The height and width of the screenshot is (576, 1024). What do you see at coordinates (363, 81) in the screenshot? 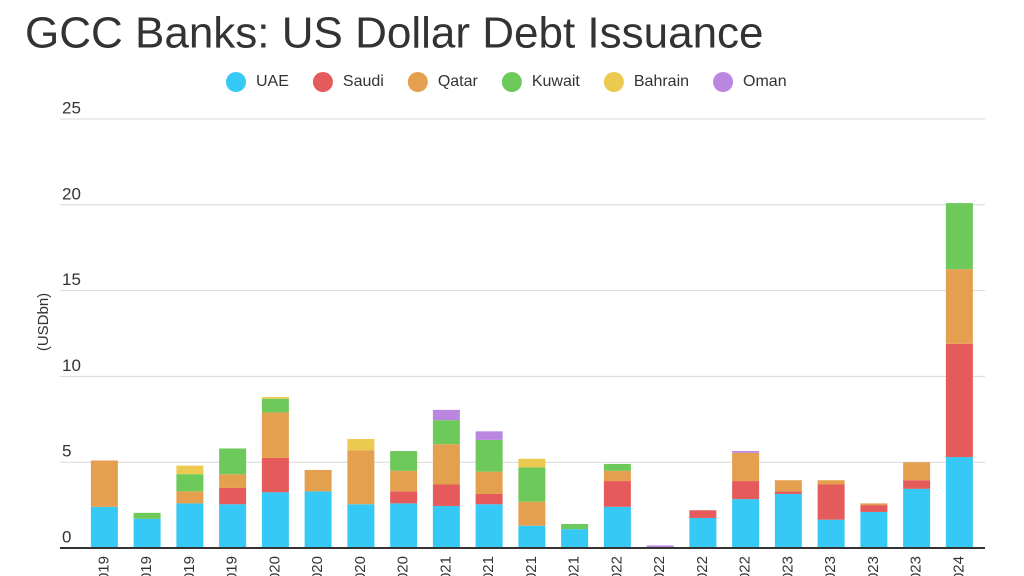
I see `legend-label: Saudi` at bounding box center [363, 81].